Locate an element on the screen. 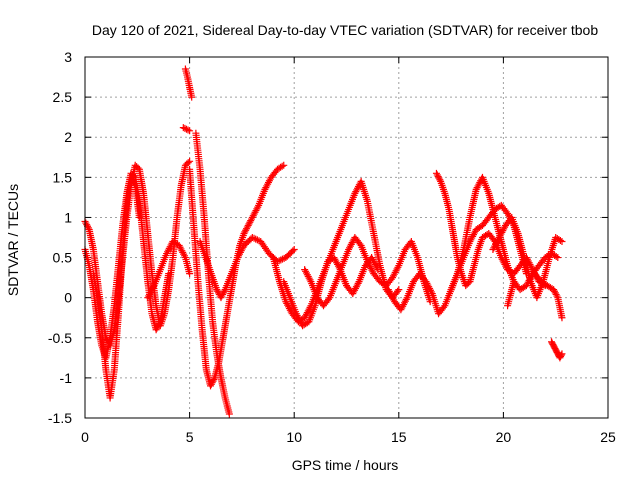 This screenshot has width=640, height=480. x-tick-labels: 0 5 10 15 20 25 is located at coordinates (348, 437).